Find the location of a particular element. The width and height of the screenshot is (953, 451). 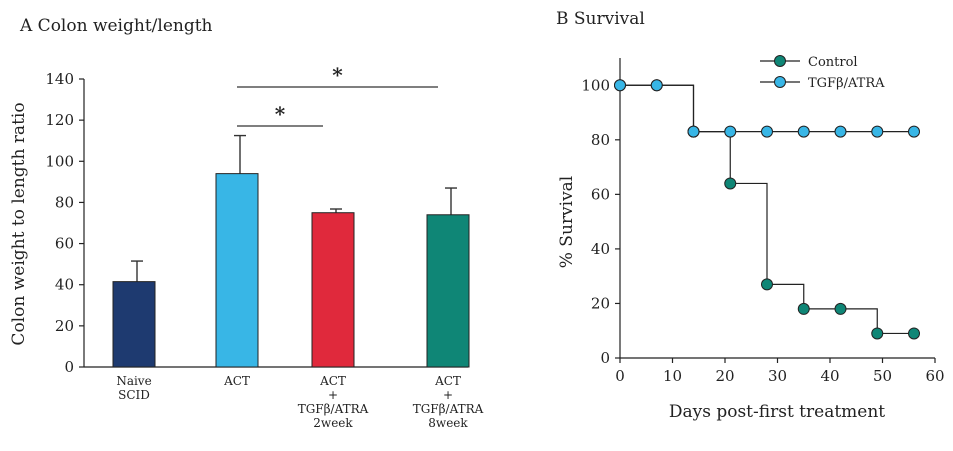

panel-a-category-label: Naive is located at coordinates (133, 381).